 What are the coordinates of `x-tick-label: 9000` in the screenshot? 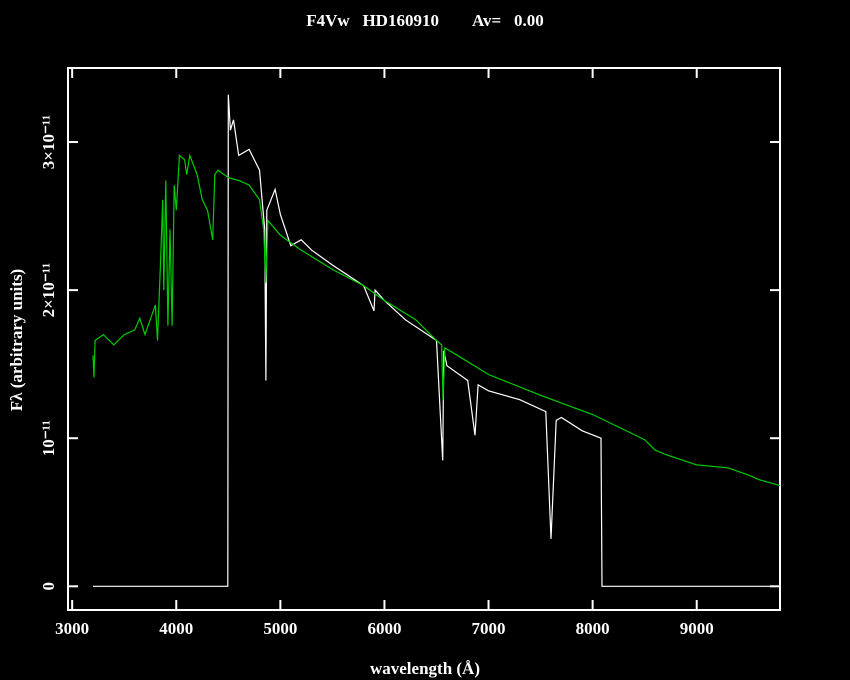 It's located at (697, 628).